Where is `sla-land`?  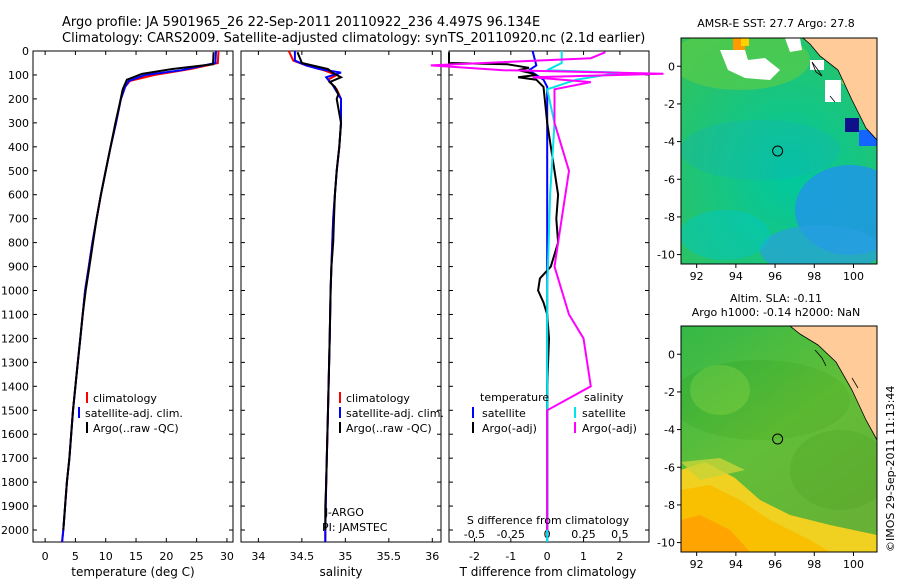
sla-land is located at coordinates (833, 383).